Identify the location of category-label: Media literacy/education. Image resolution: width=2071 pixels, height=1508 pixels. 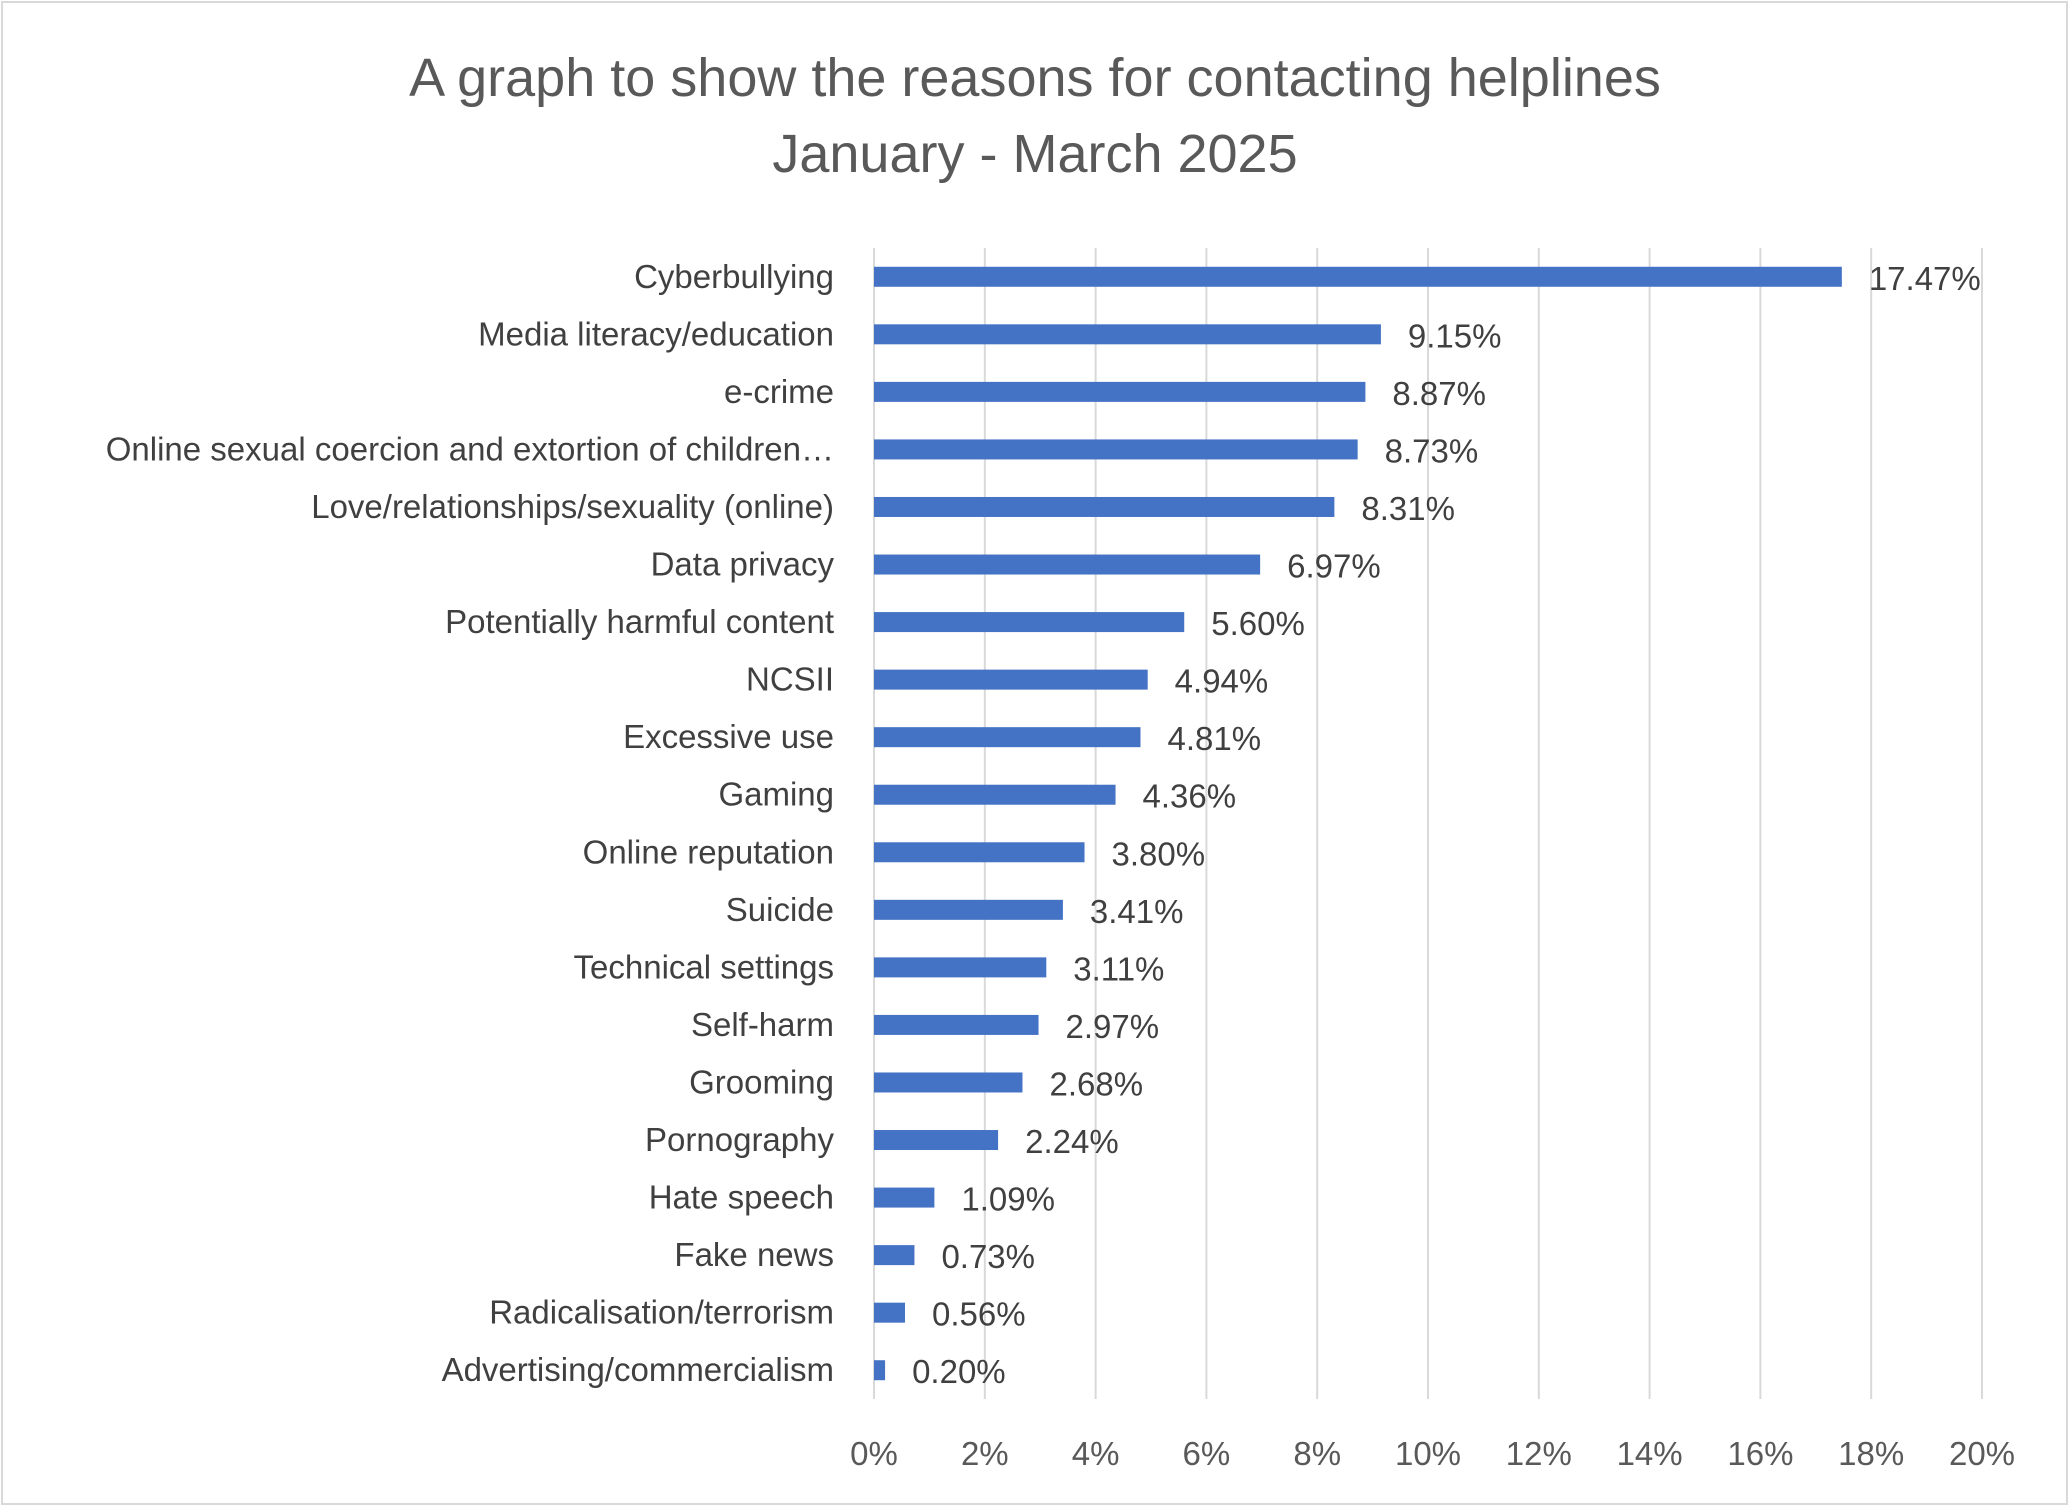
(656, 333).